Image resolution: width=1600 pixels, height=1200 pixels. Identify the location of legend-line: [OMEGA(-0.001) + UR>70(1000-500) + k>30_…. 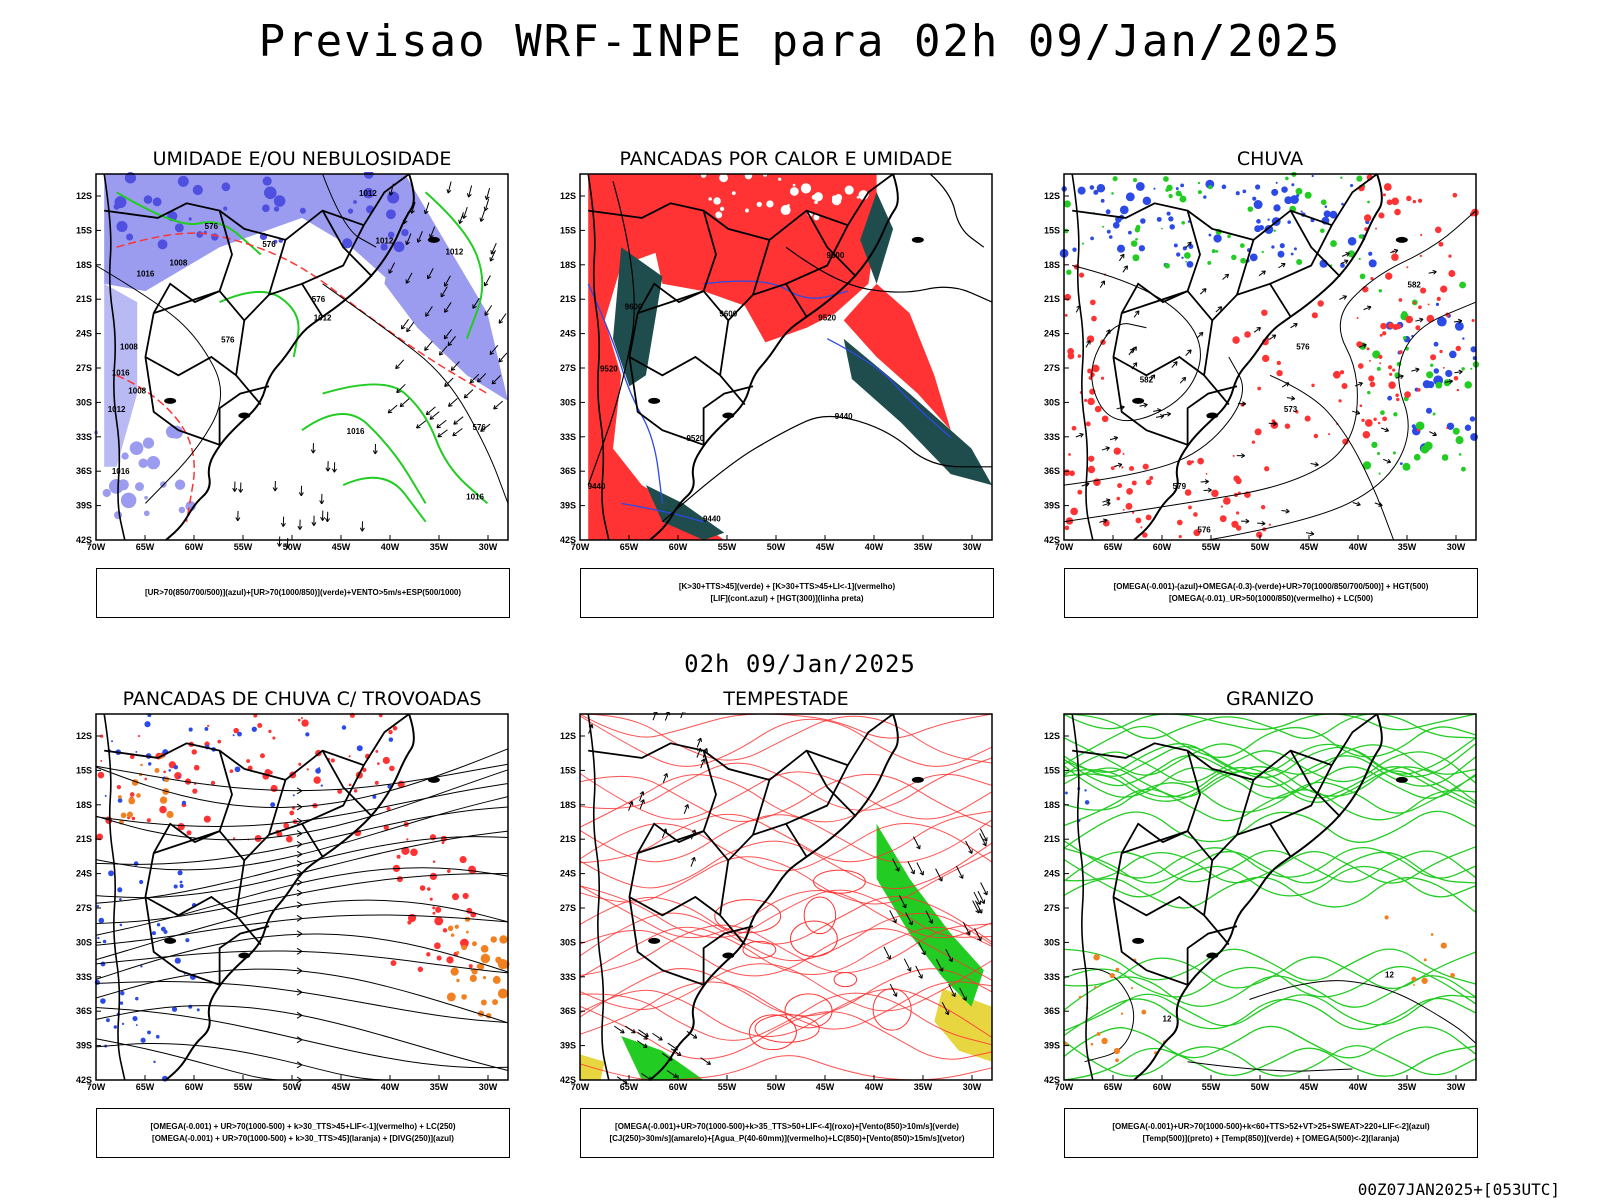
(303, 1138).